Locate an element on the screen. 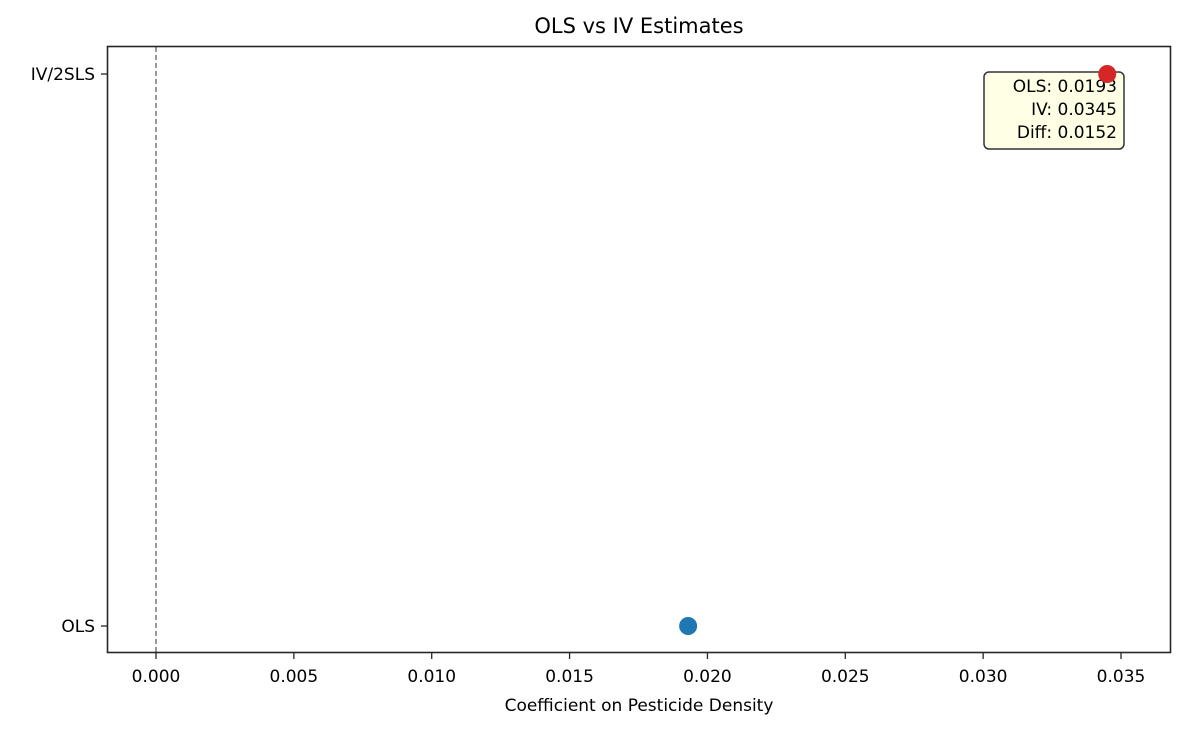  chart-title: OLS vs IV Estimates is located at coordinates (638, 26).